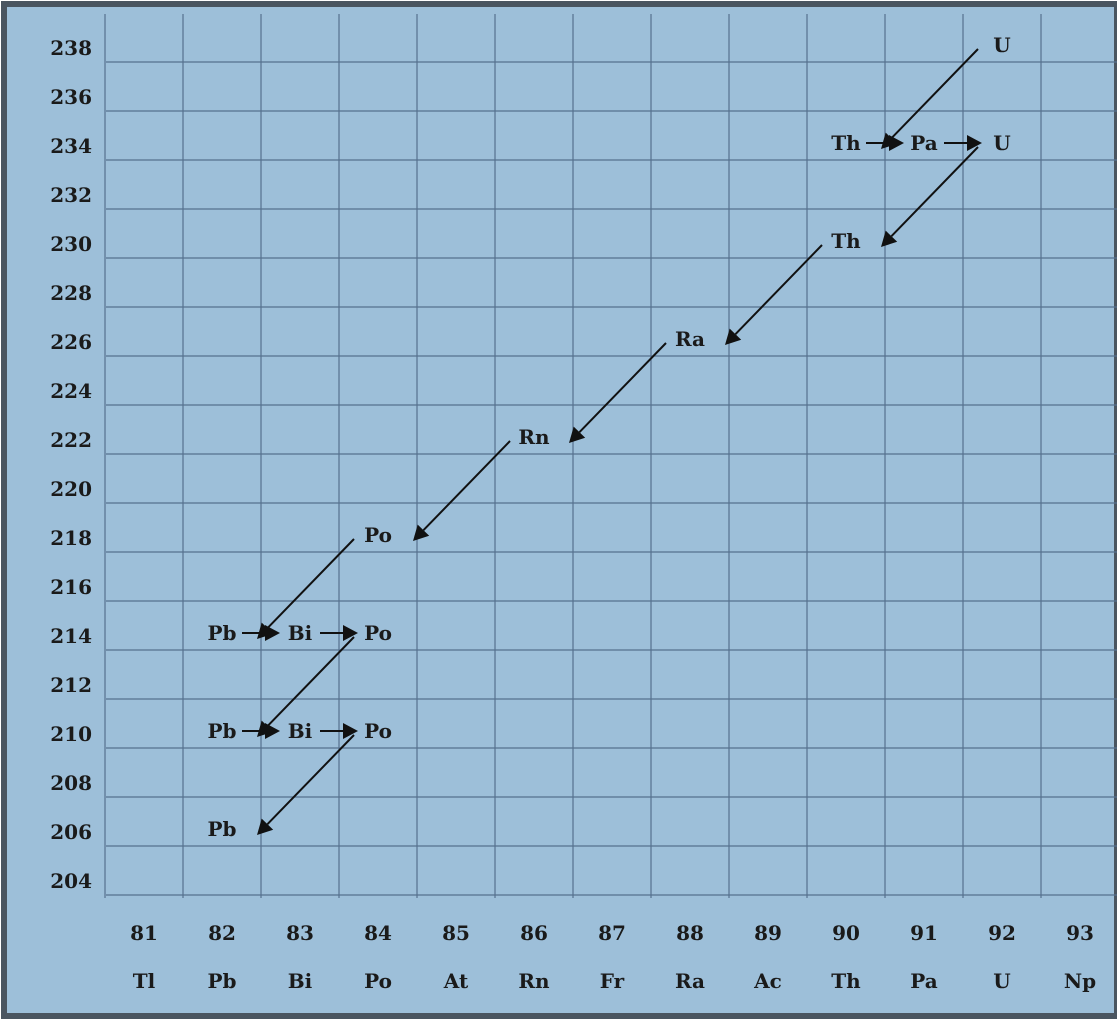 Image resolution: width=1117 pixels, height=1020 pixels. Describe the element at coordinates (71, 734) in the screenshot. I see `y-tick-label: 210` at that location.